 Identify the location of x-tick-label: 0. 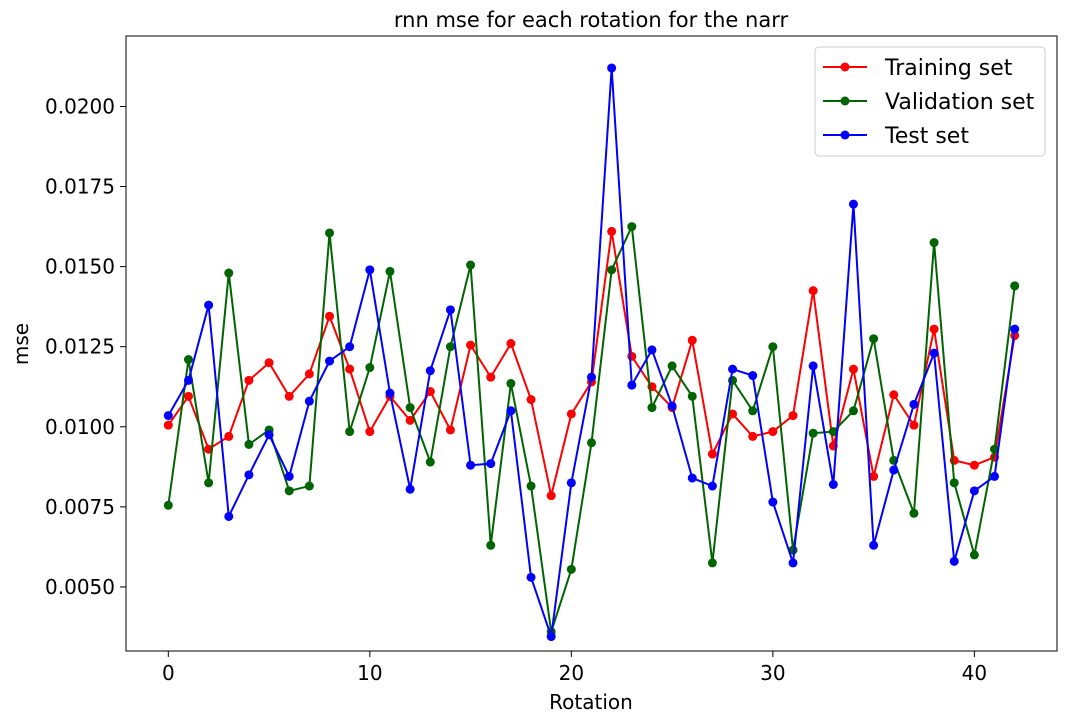
(168, 673).